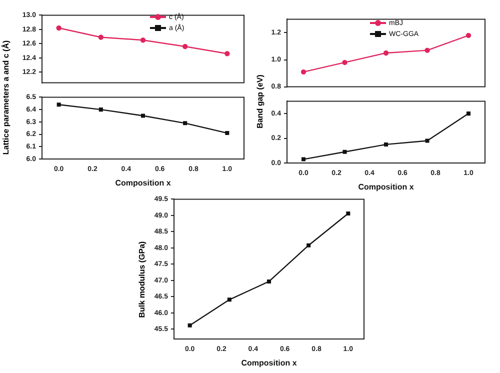 This screenshot has width=500, height=373. What do you see at coordinates (142, 280) in the screenshot?
I see `y-axis-title: Bulk modulus (GPa)` at bounding box center [142, 280].